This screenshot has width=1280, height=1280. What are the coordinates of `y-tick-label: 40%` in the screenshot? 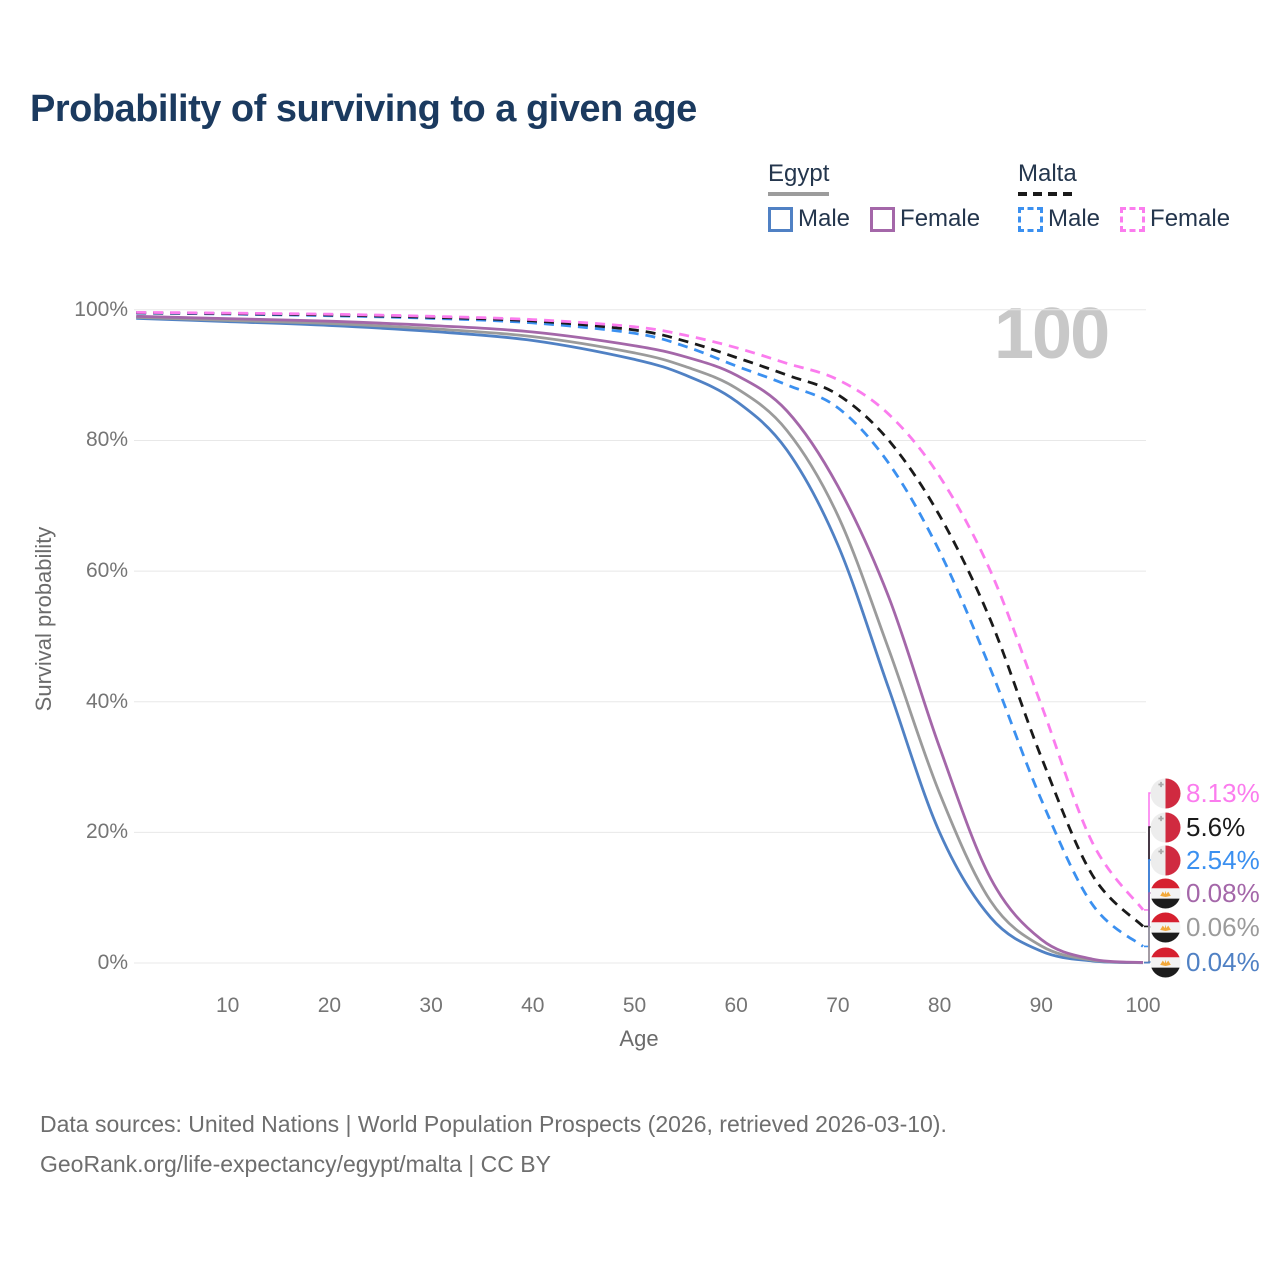 It's located at (106, 701).